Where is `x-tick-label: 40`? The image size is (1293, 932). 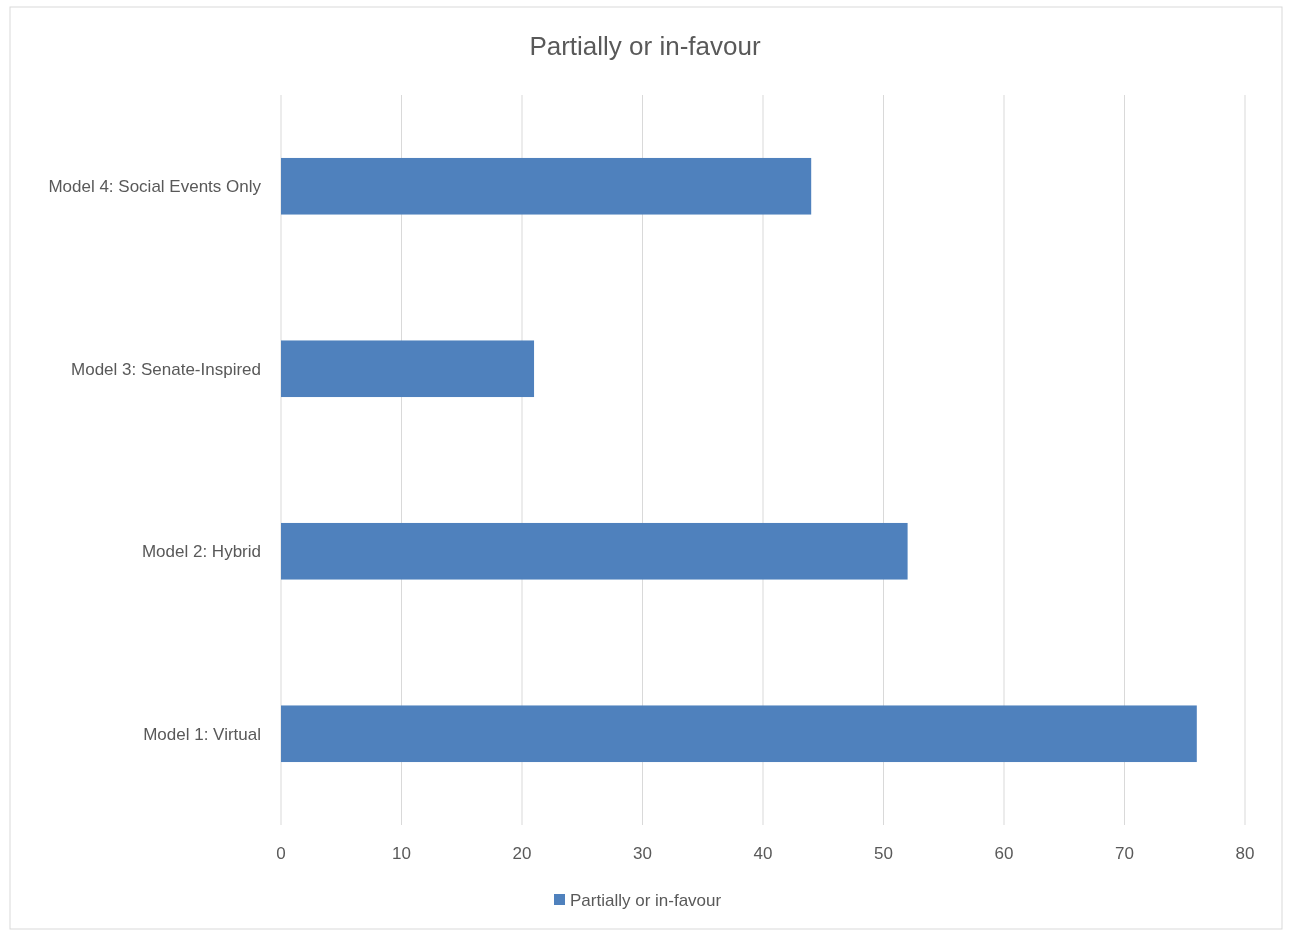
x-tick-label: 40 is located at coordinates (763, 853).